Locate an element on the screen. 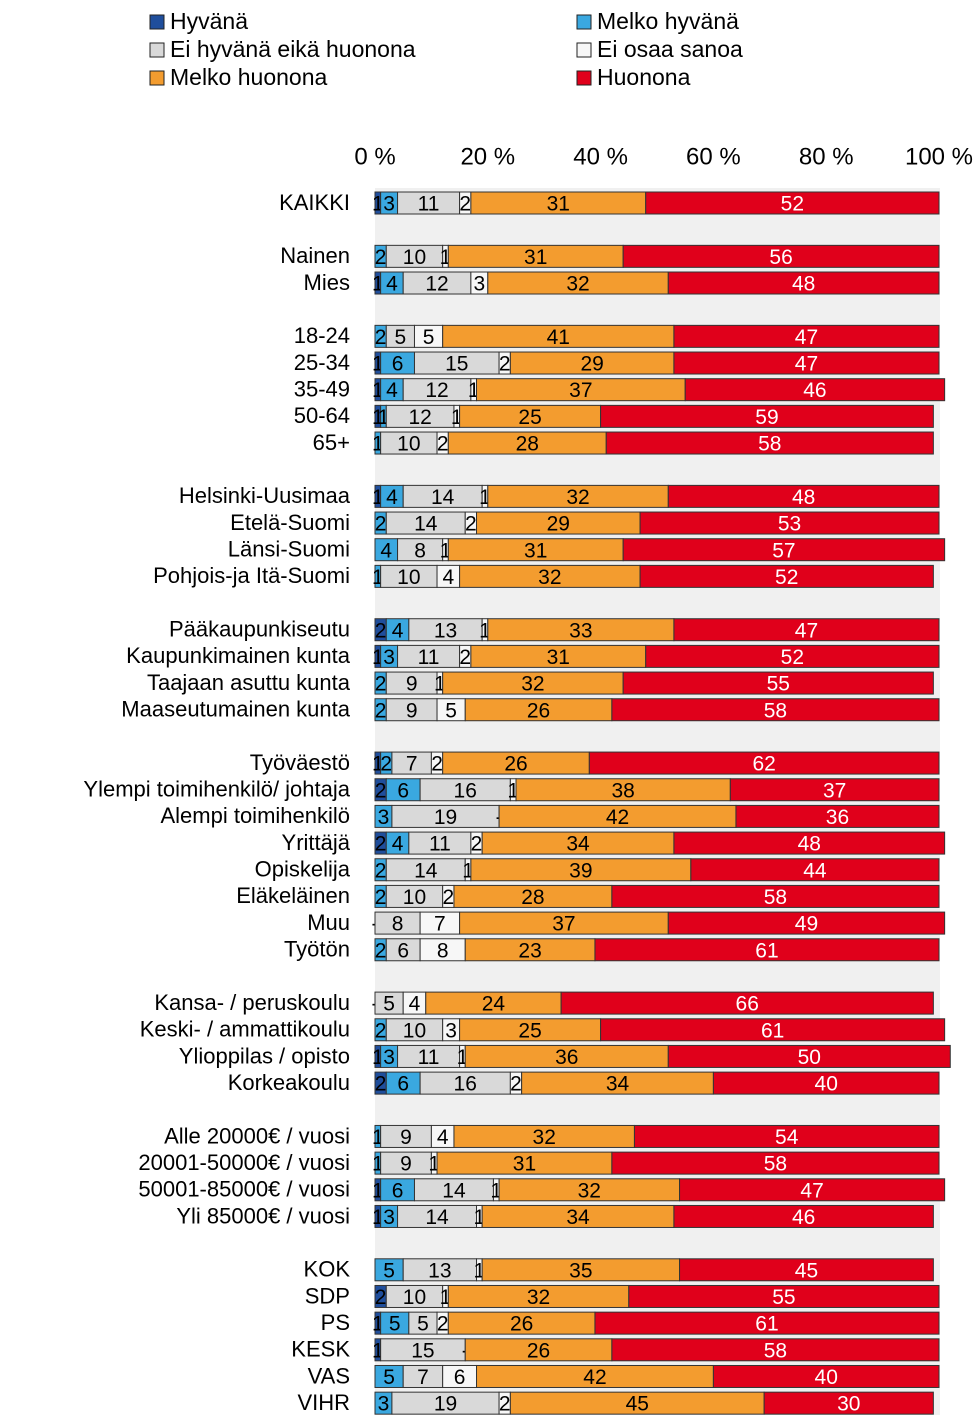 The width and height of the screenshot is (980, 1420). data-label: 23 is located at coordinates (529, 950).